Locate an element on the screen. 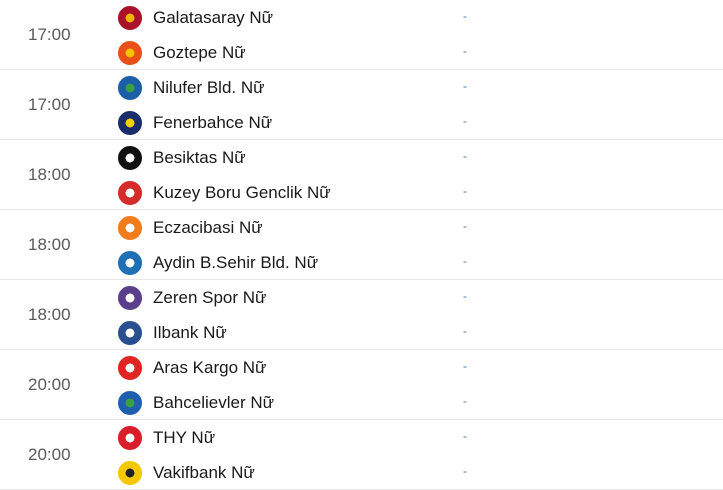  eczacibasi-logo-icon is located at coordinates (130, 228).